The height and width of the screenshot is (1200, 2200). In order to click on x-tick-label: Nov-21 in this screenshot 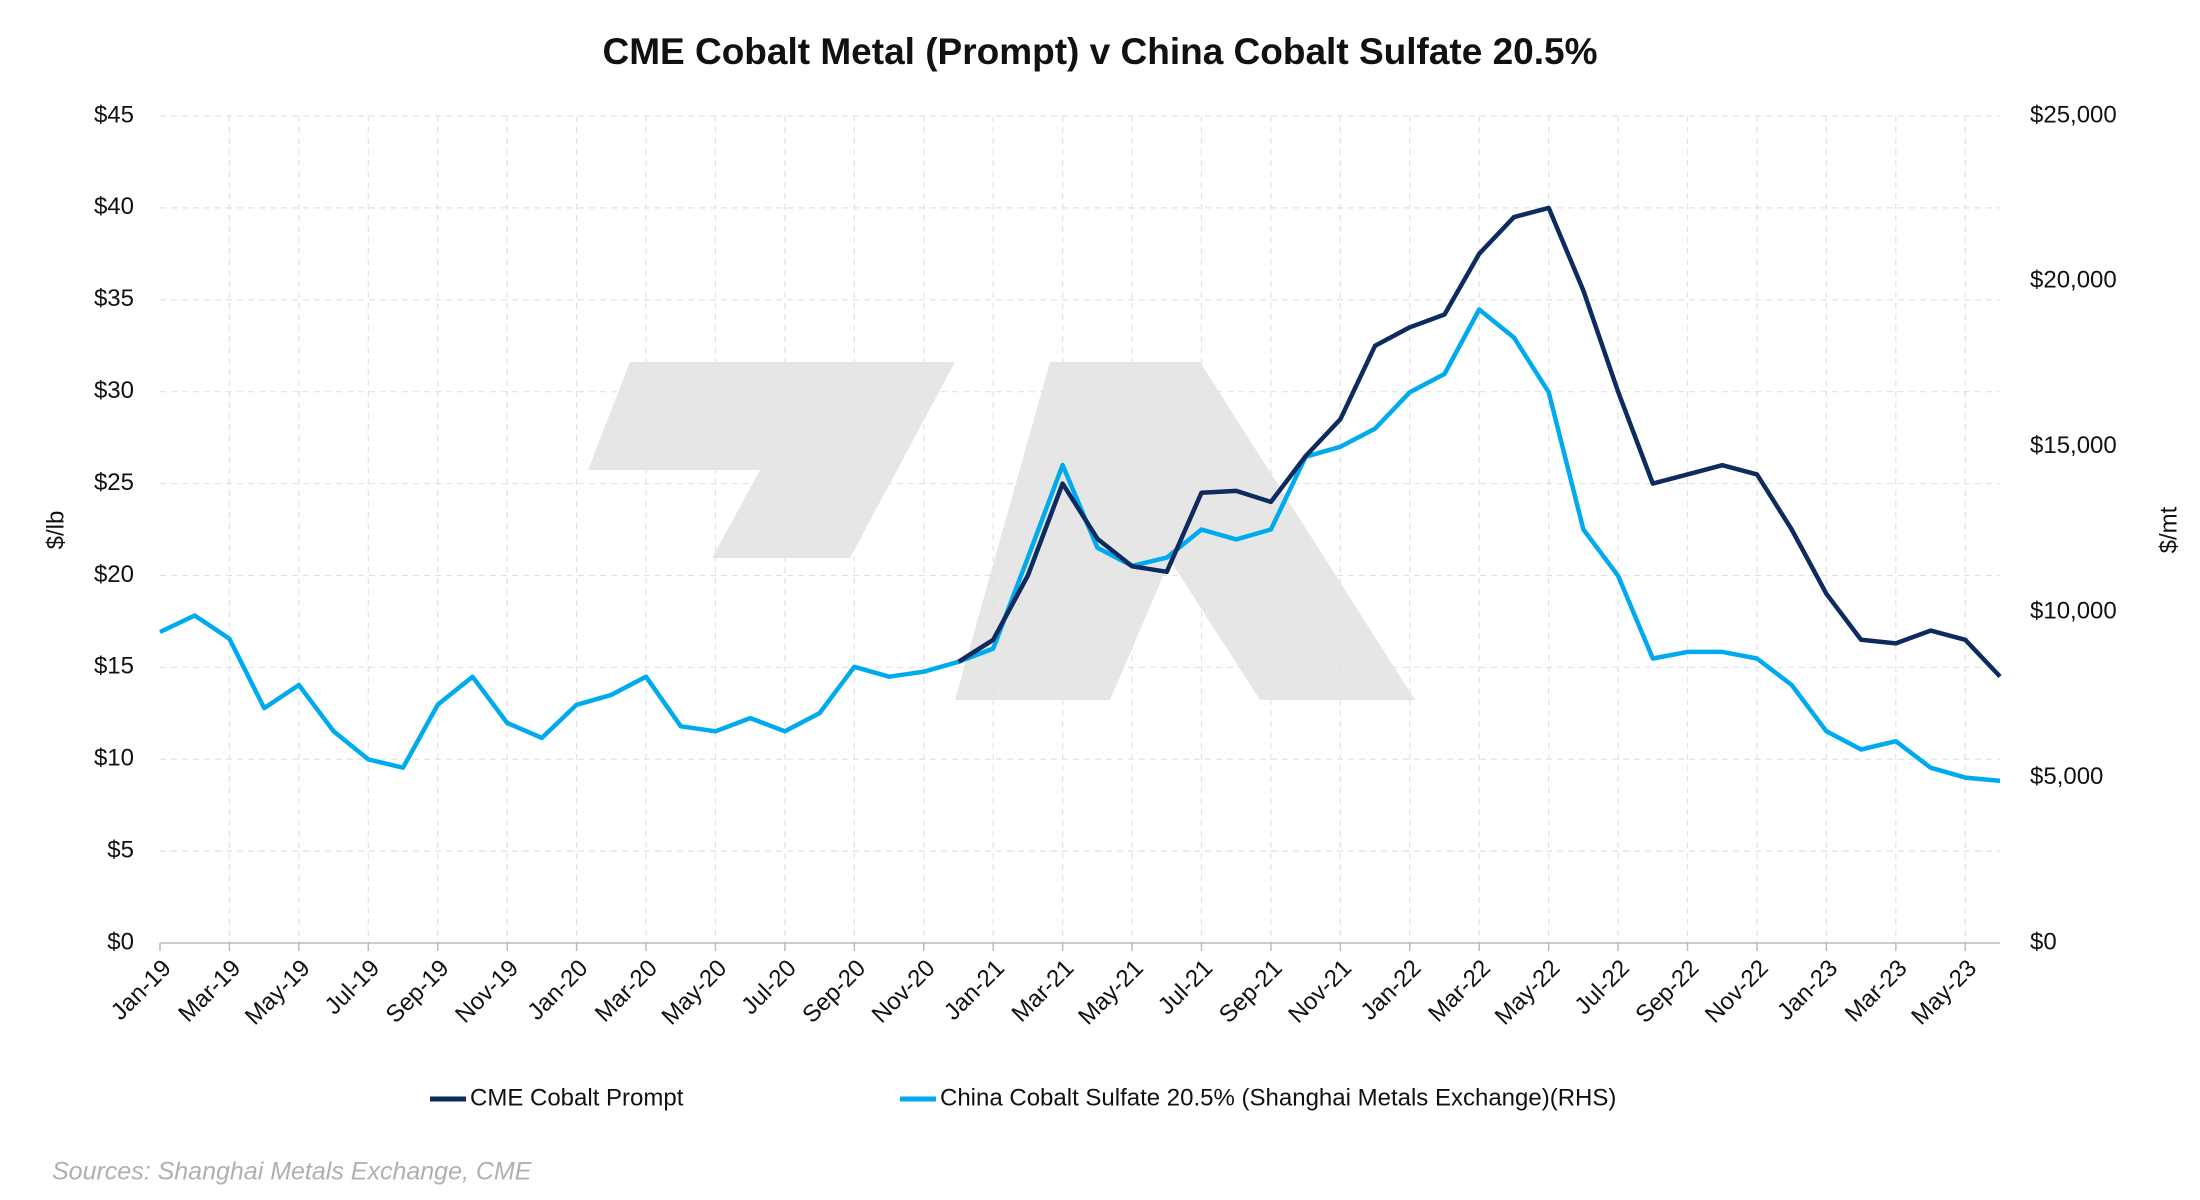, I will do `click(1320, 992)`.